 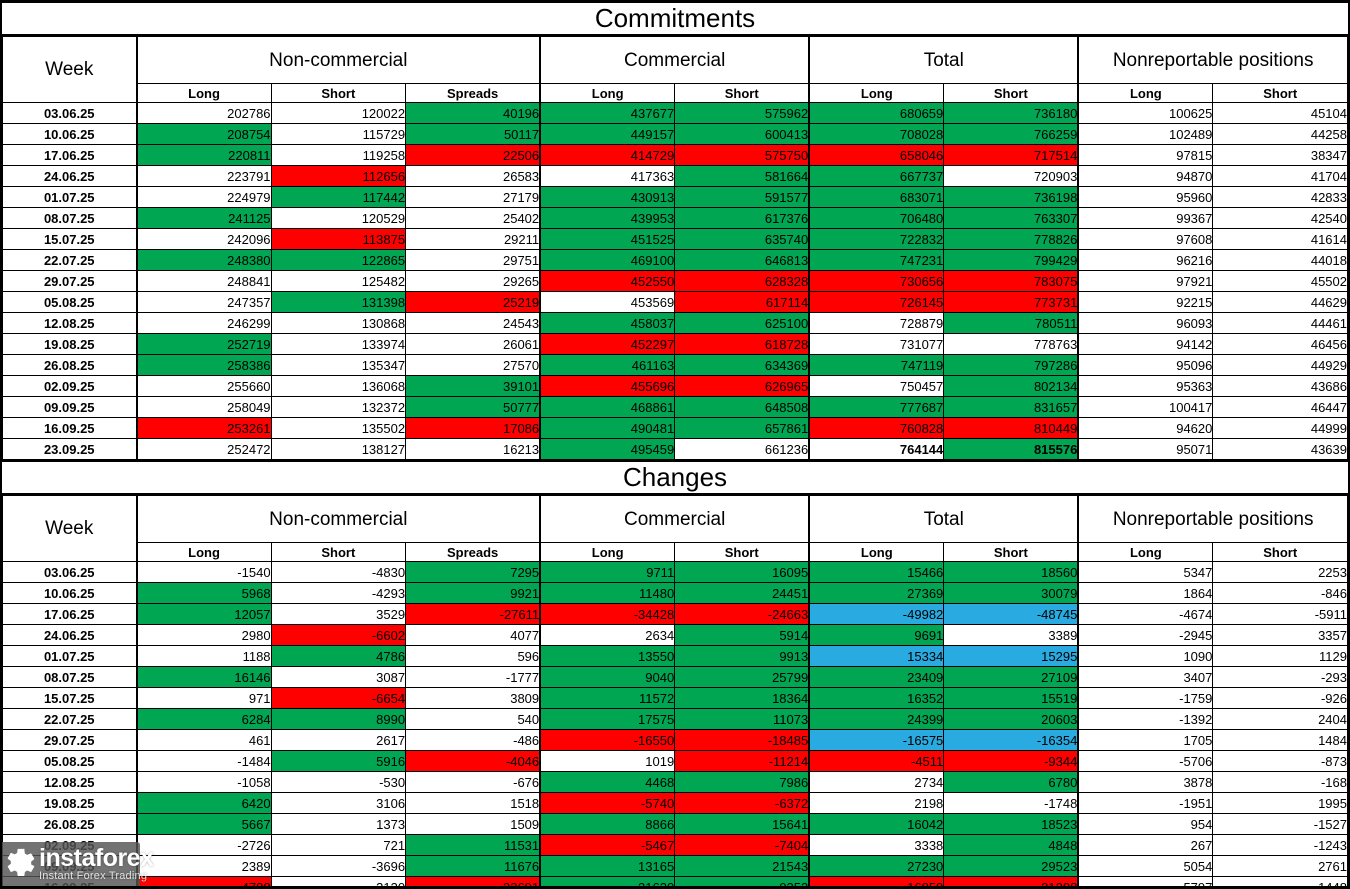 What do you see at coordinates (338, 677) in the screenshot?
I see `value-cell: 3087` at bounding box center [338, 677].